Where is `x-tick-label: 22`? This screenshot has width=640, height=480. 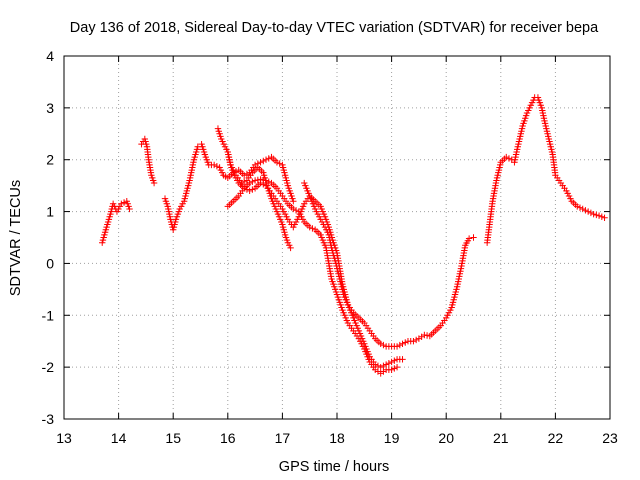 x-tick-label: 22 is located at coordinates (556, 438).